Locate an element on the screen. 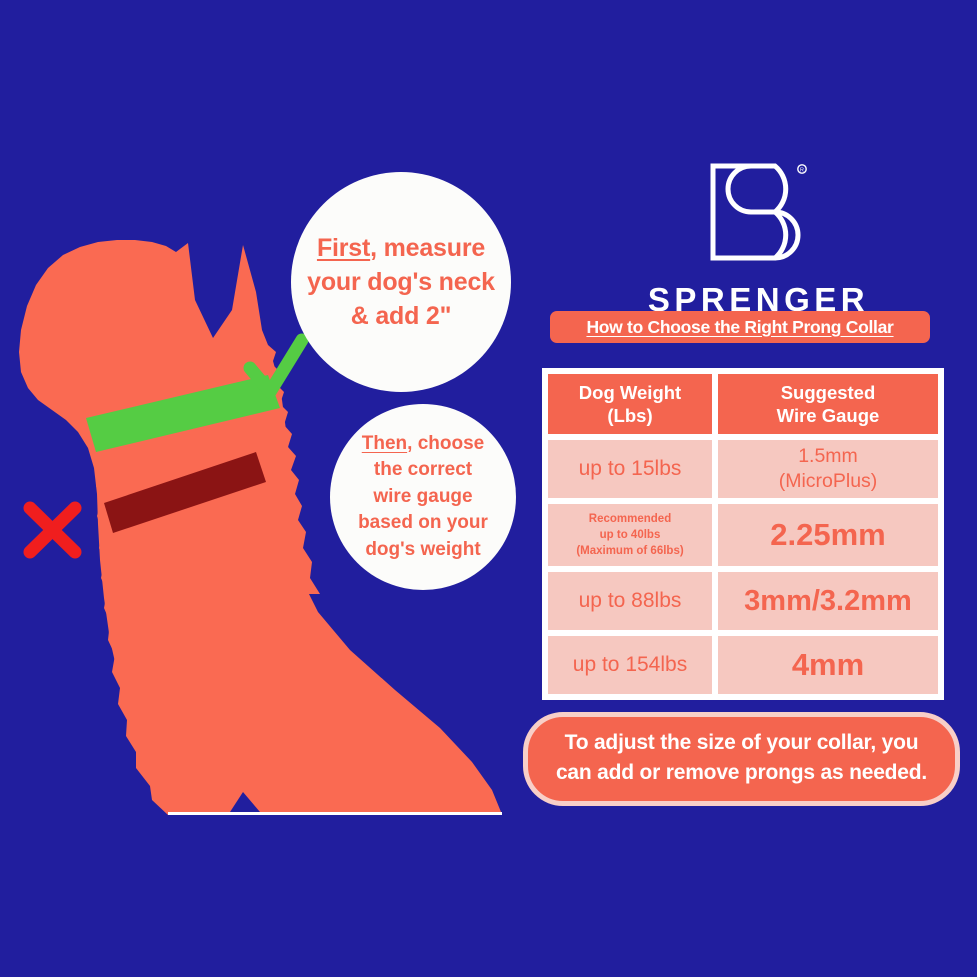 This screenshot has width=977, height=977. bubble-then-line2: the correct is located at coordinates (423, 470).